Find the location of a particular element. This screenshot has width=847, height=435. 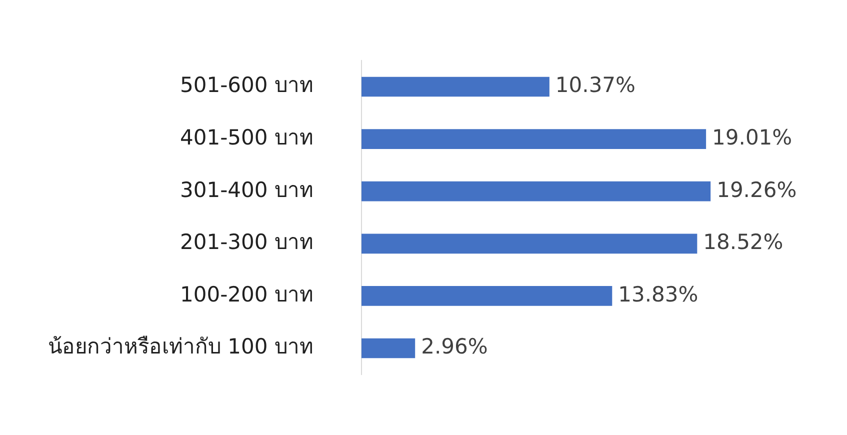

y-tick-label: 301-400 บาท is located at coordinates (247, 190).